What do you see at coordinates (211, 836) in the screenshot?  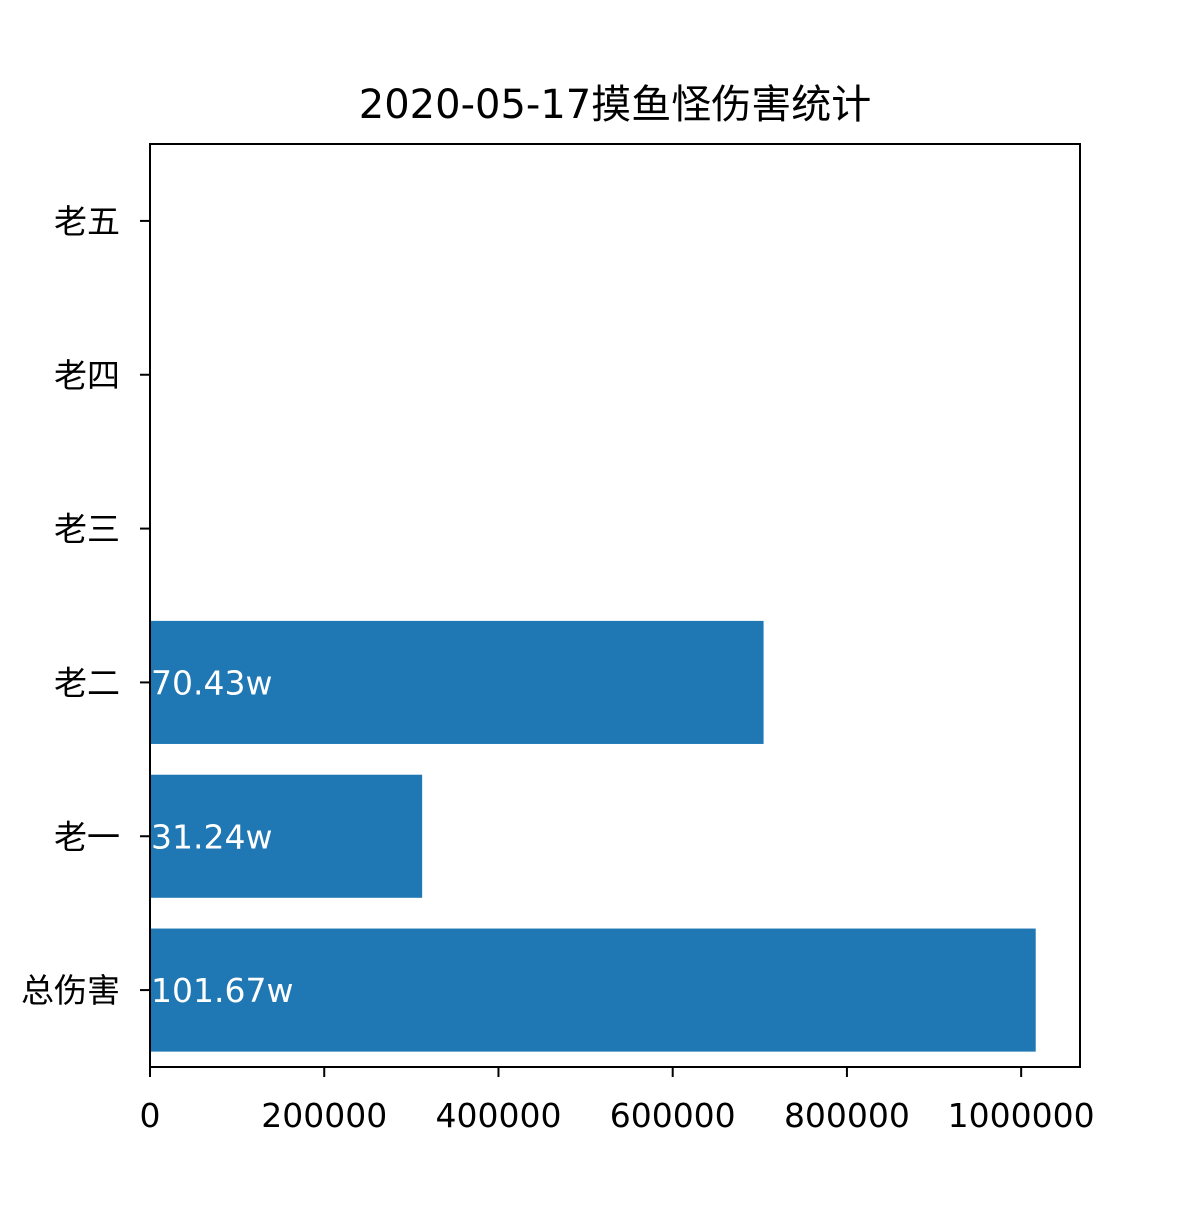 I see `bar-value-label-1: 31.24w` at bounding box center [211, 836].